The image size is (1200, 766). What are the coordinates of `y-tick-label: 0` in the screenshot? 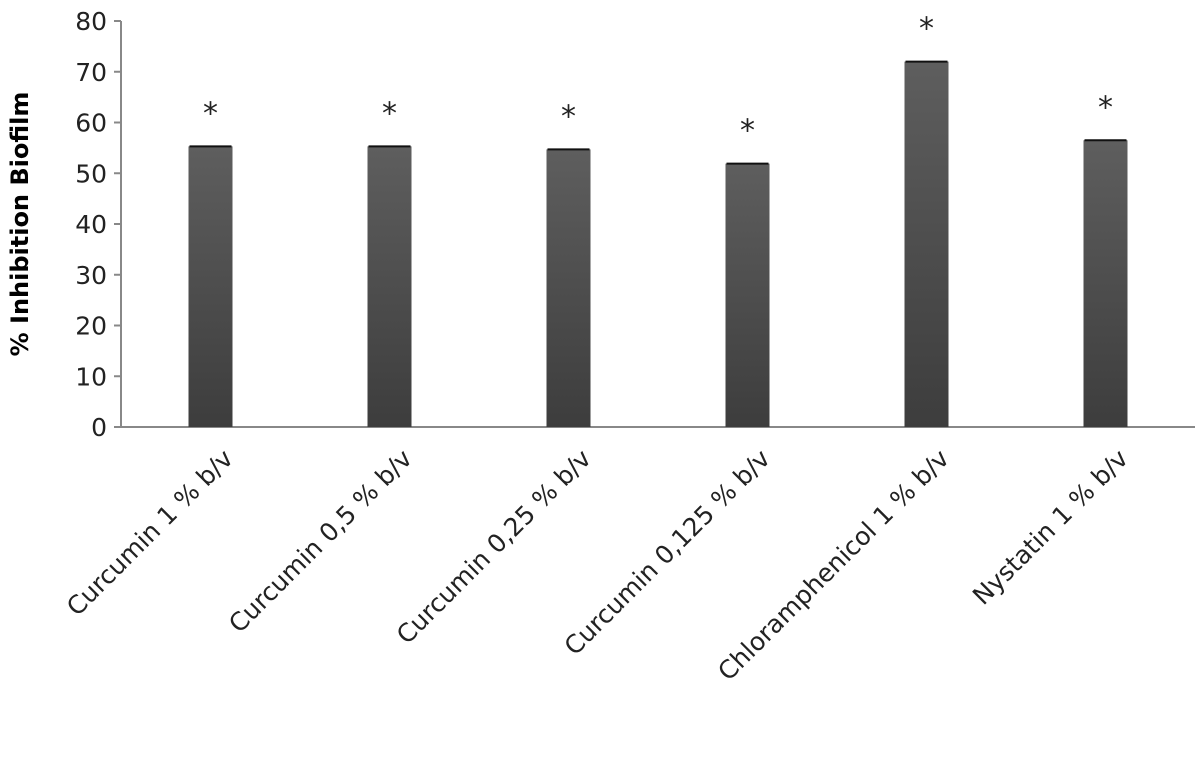 It's located at (99, 427).